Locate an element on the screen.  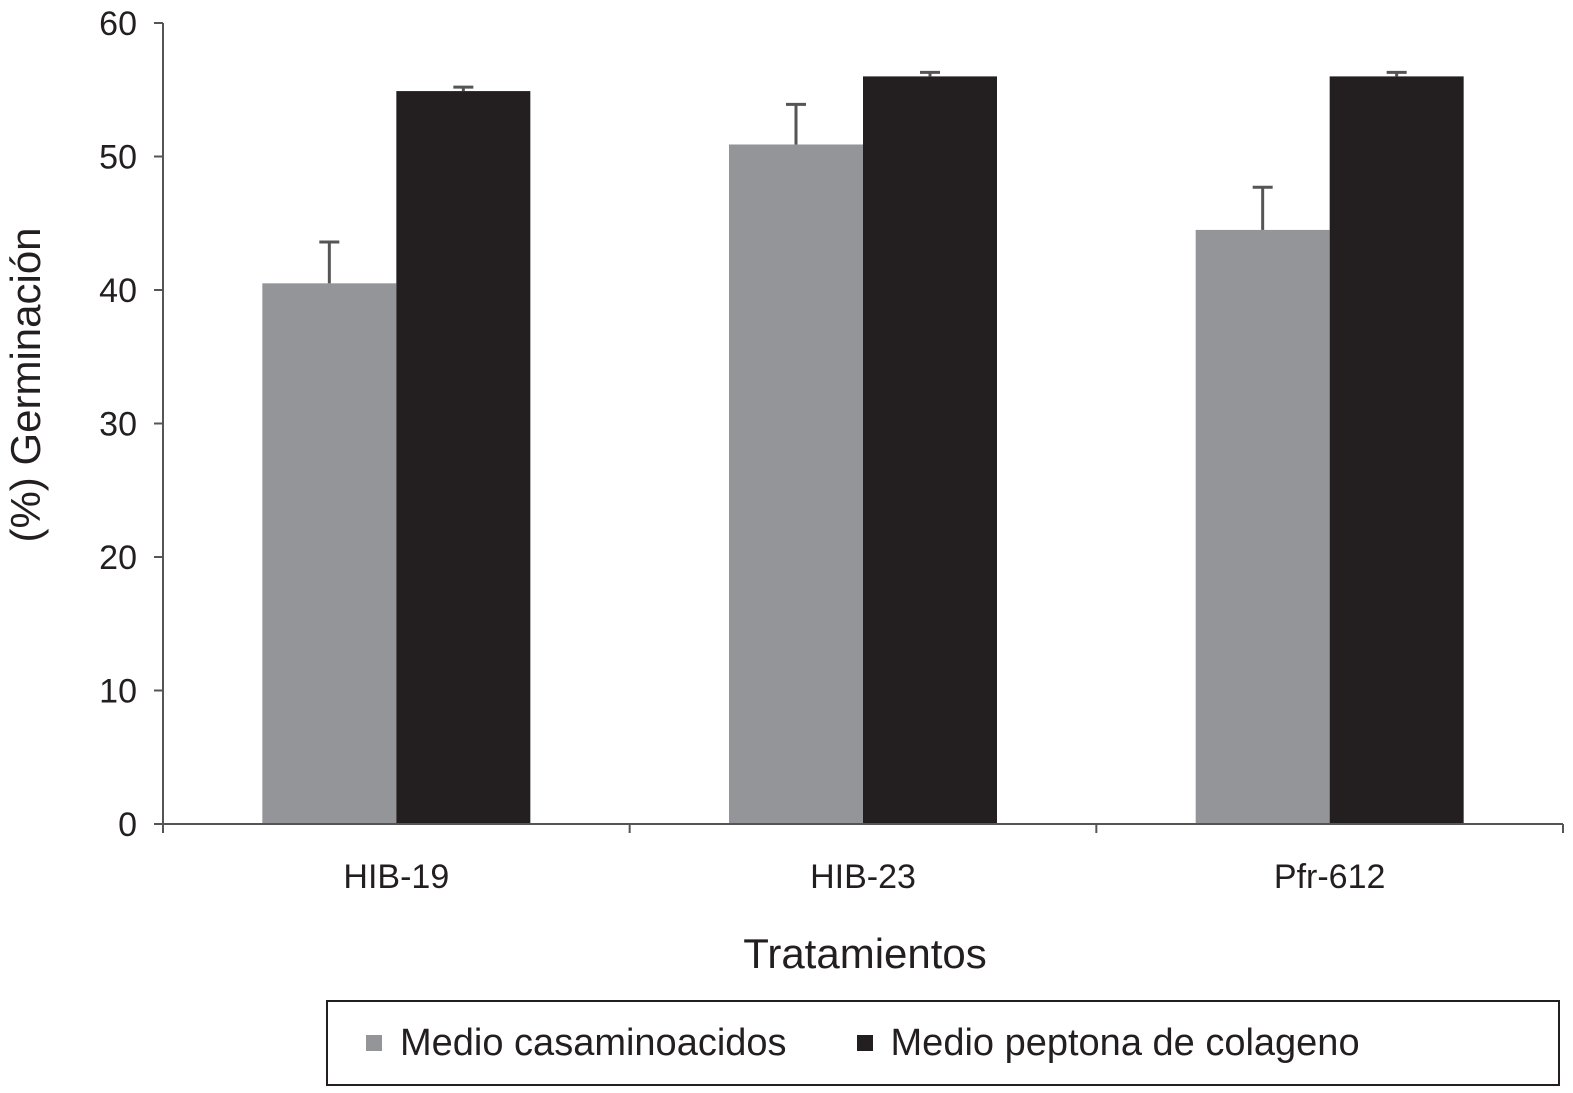
x-tick-label: HIB-23 is located at coordinates (863, 877).